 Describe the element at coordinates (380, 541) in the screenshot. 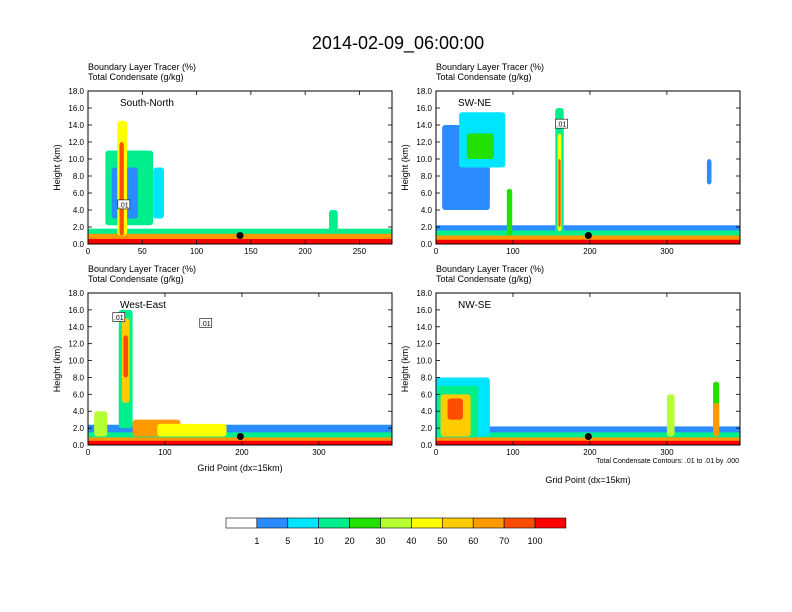

I see `colorbar-label: 30` at that location.